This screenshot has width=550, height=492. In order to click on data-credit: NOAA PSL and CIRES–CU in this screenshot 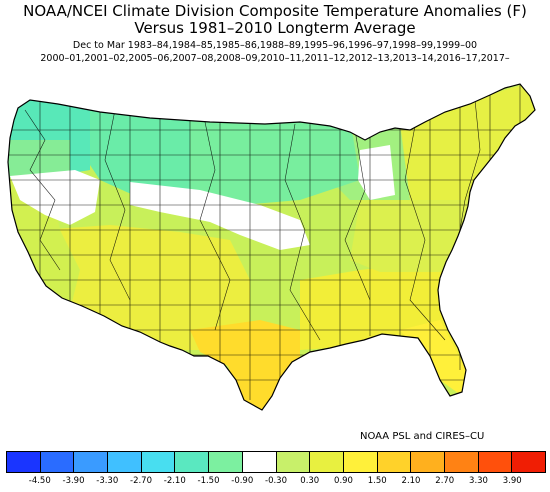, I will do `click(422, 436)`.